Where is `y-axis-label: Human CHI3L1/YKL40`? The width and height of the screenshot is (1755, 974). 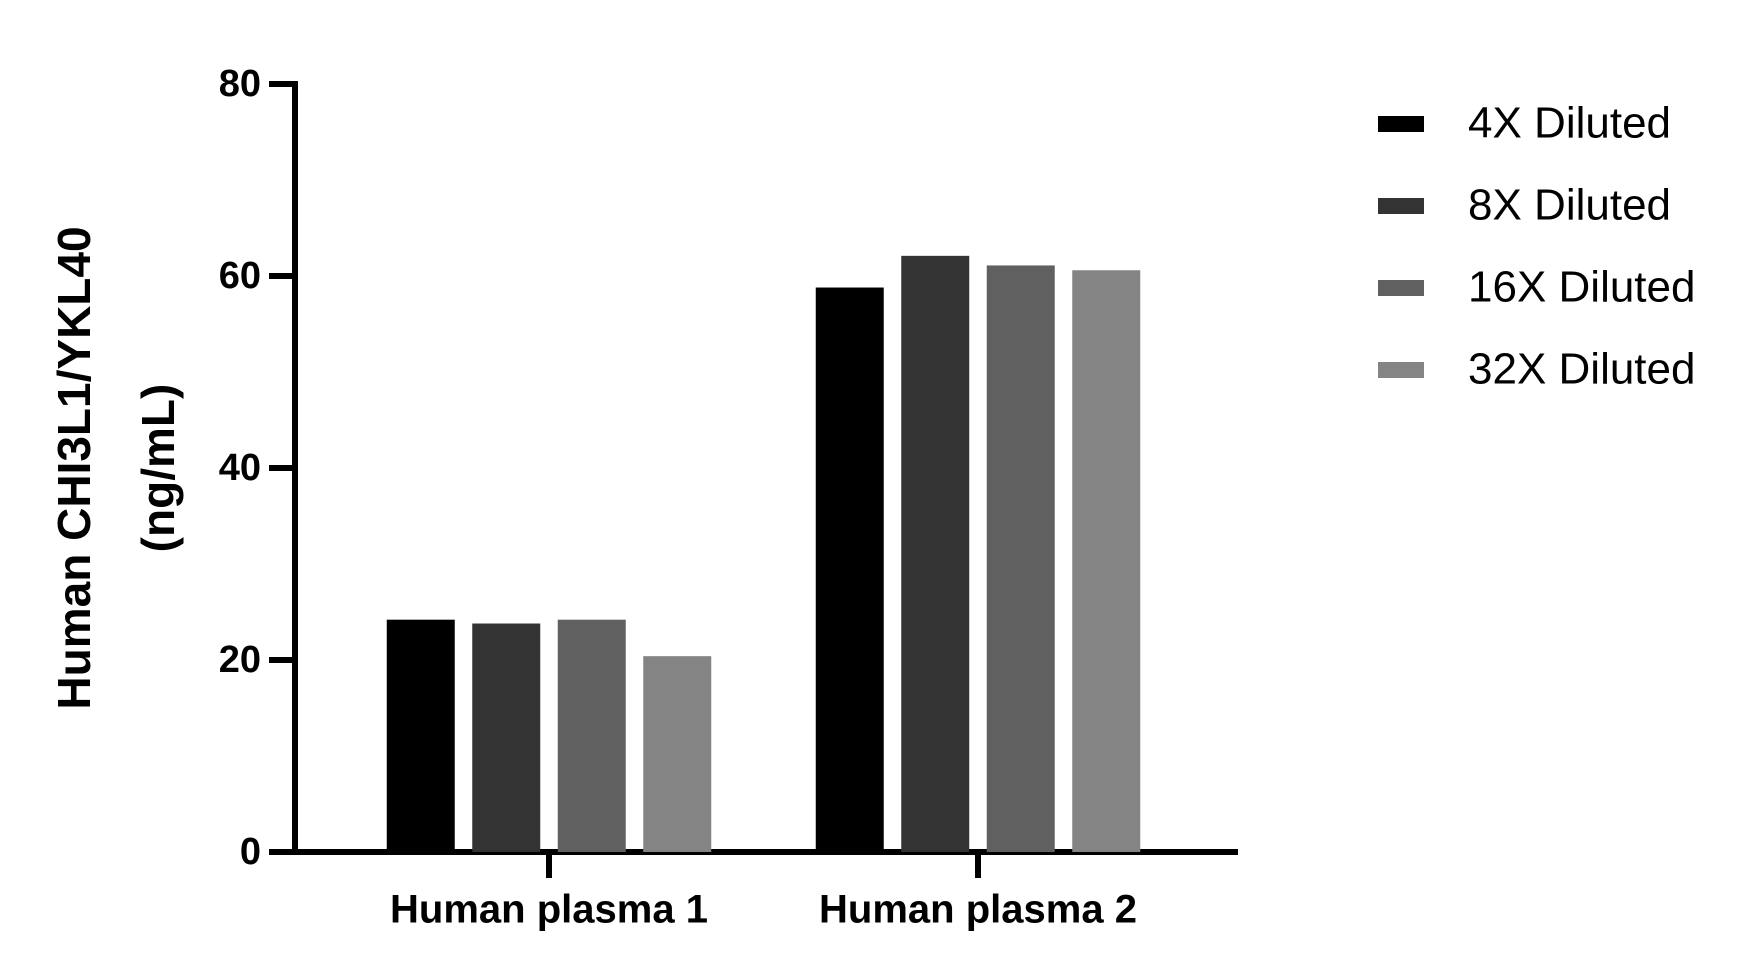 y-axis-label: Human CHI3L1/YKL40 is located at coordinates (74, 467).